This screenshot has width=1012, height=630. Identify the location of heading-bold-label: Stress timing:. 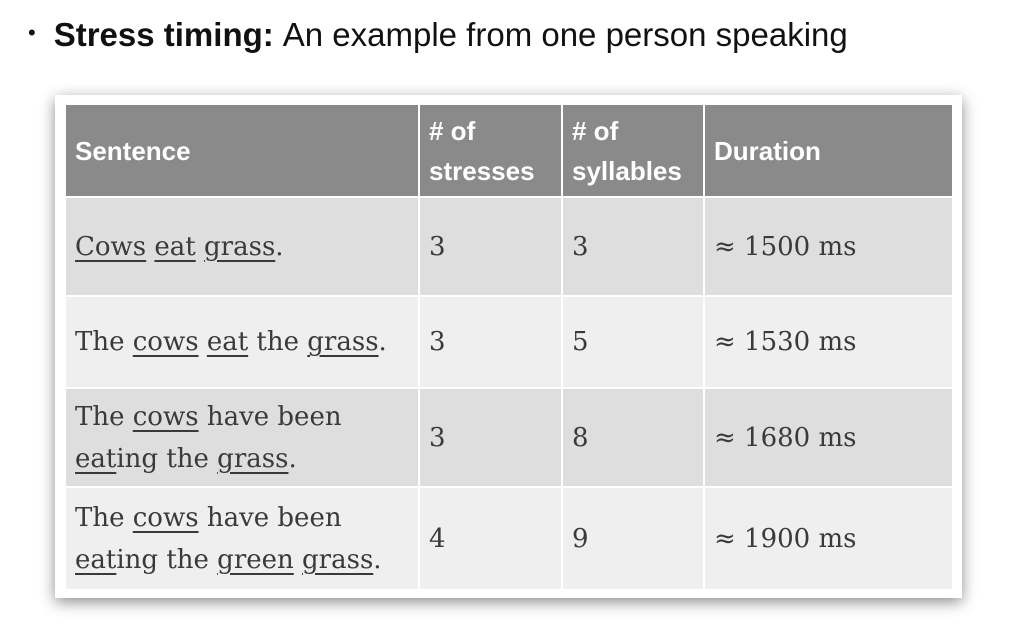
(163, 34).